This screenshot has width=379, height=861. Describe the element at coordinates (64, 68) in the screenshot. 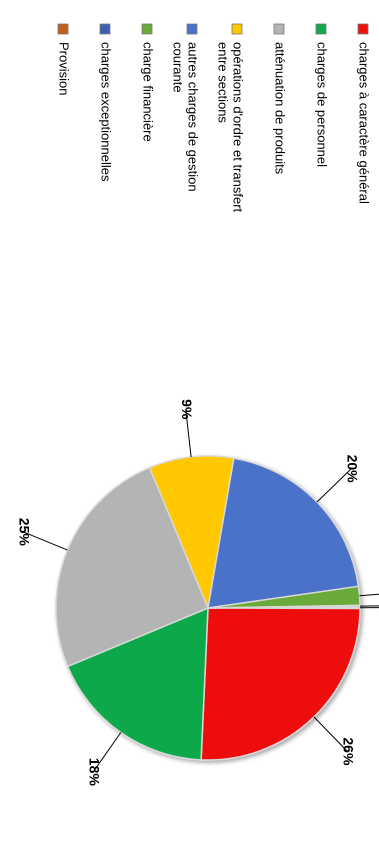

I see `legend-label: Provision` at that location.